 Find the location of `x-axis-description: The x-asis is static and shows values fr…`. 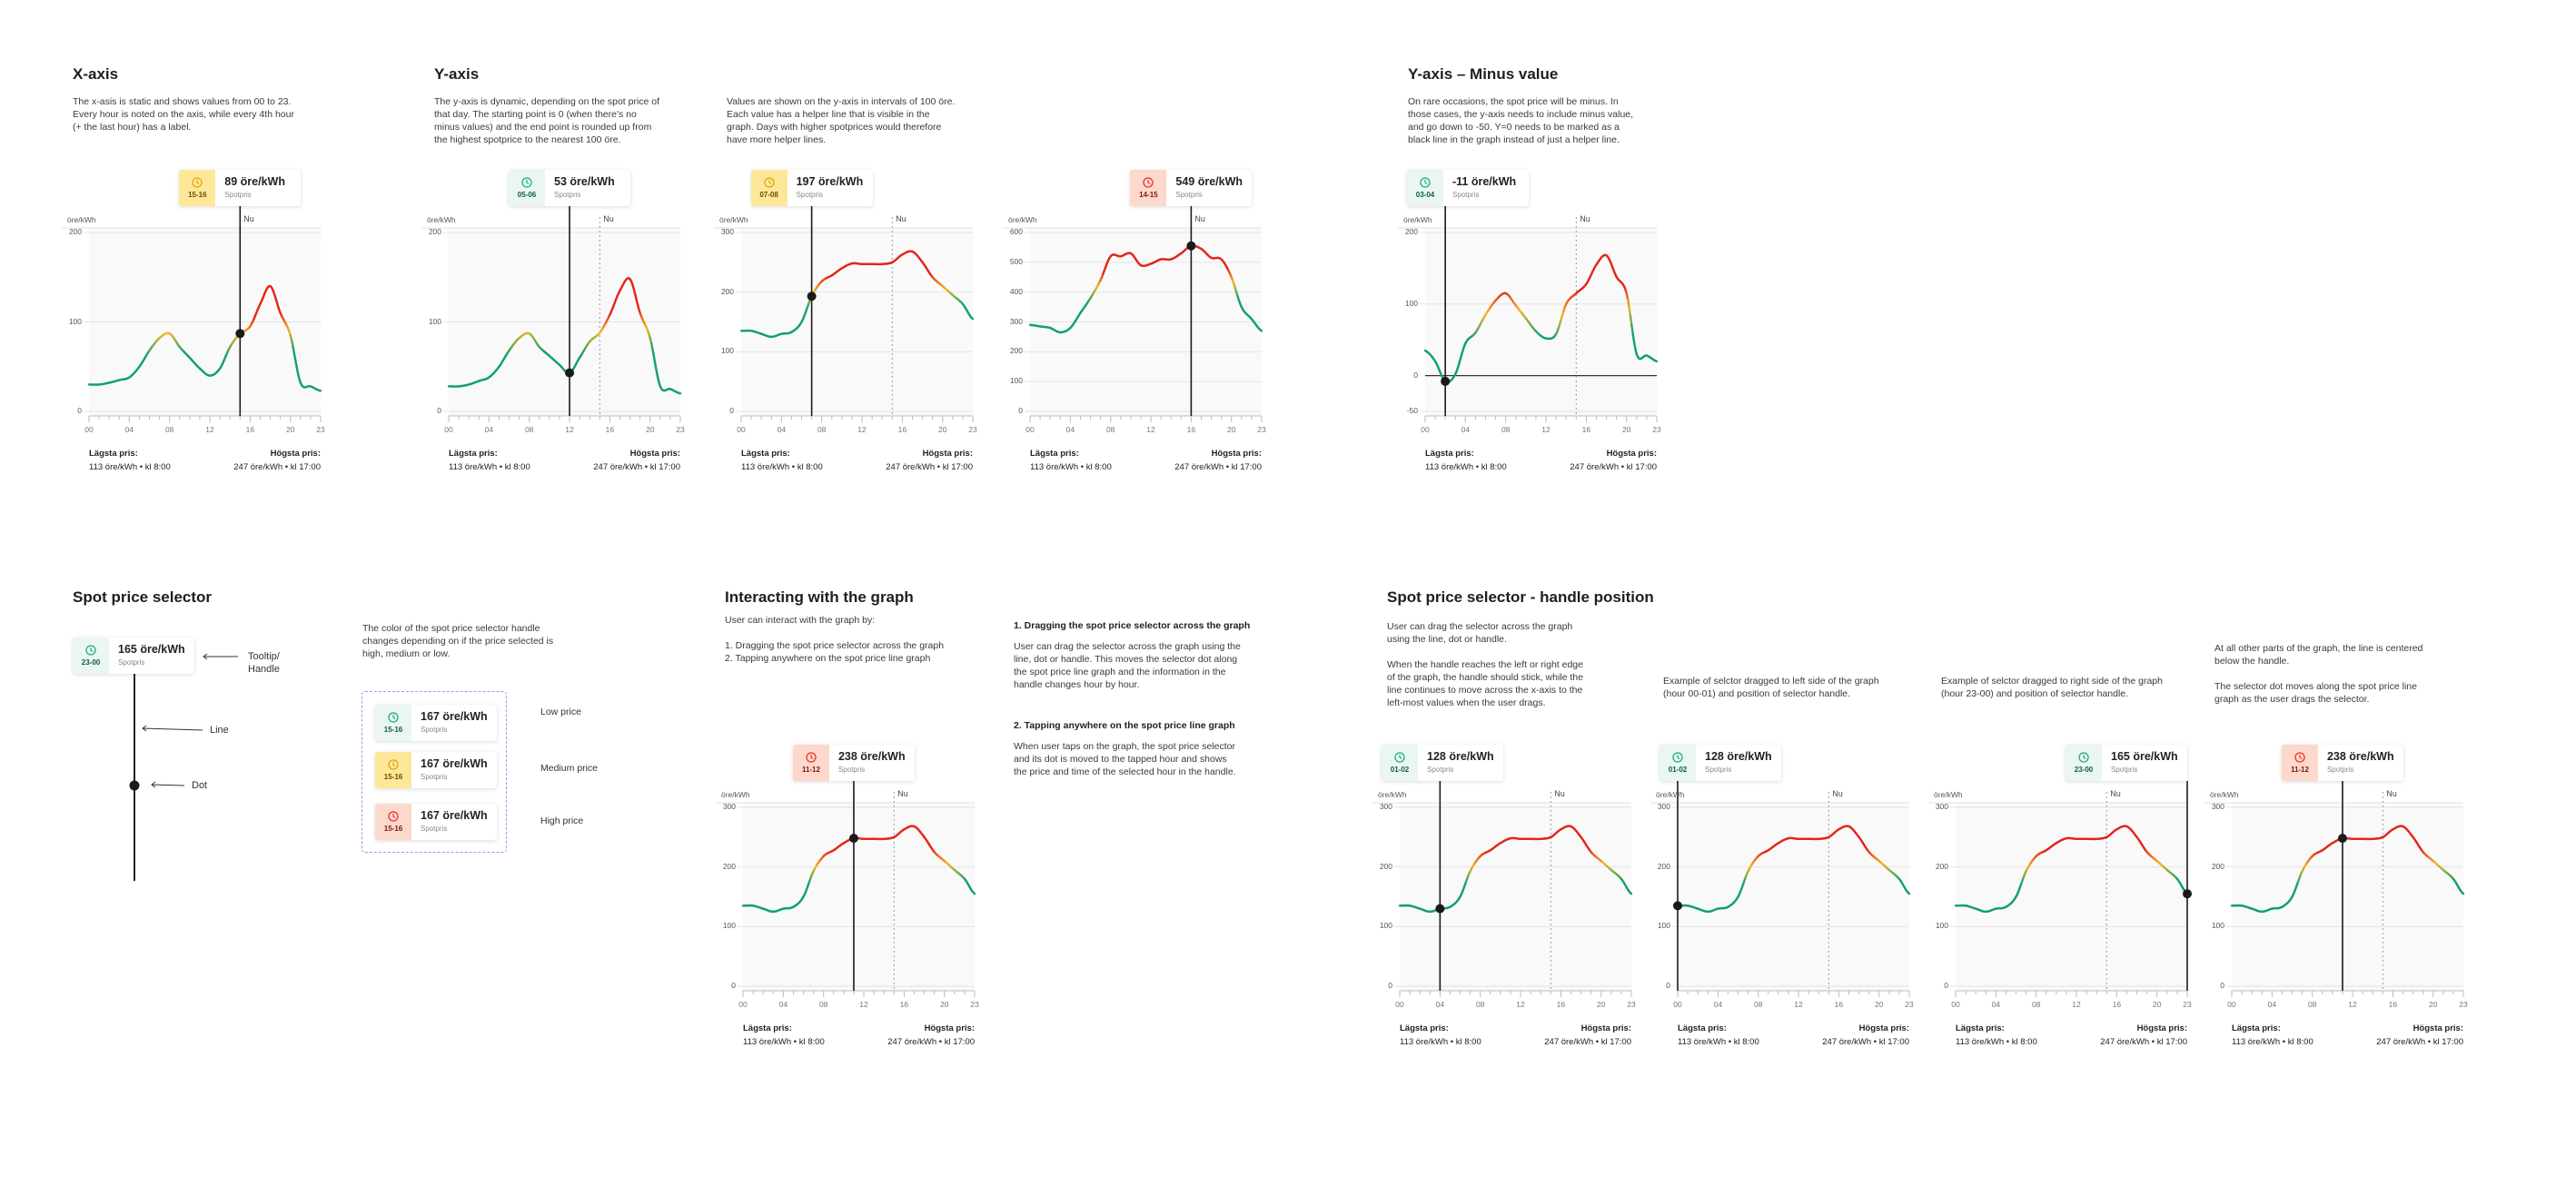

x-axis-description: The x-asis is static and shows values fr… is located at coordinates (183, 114).